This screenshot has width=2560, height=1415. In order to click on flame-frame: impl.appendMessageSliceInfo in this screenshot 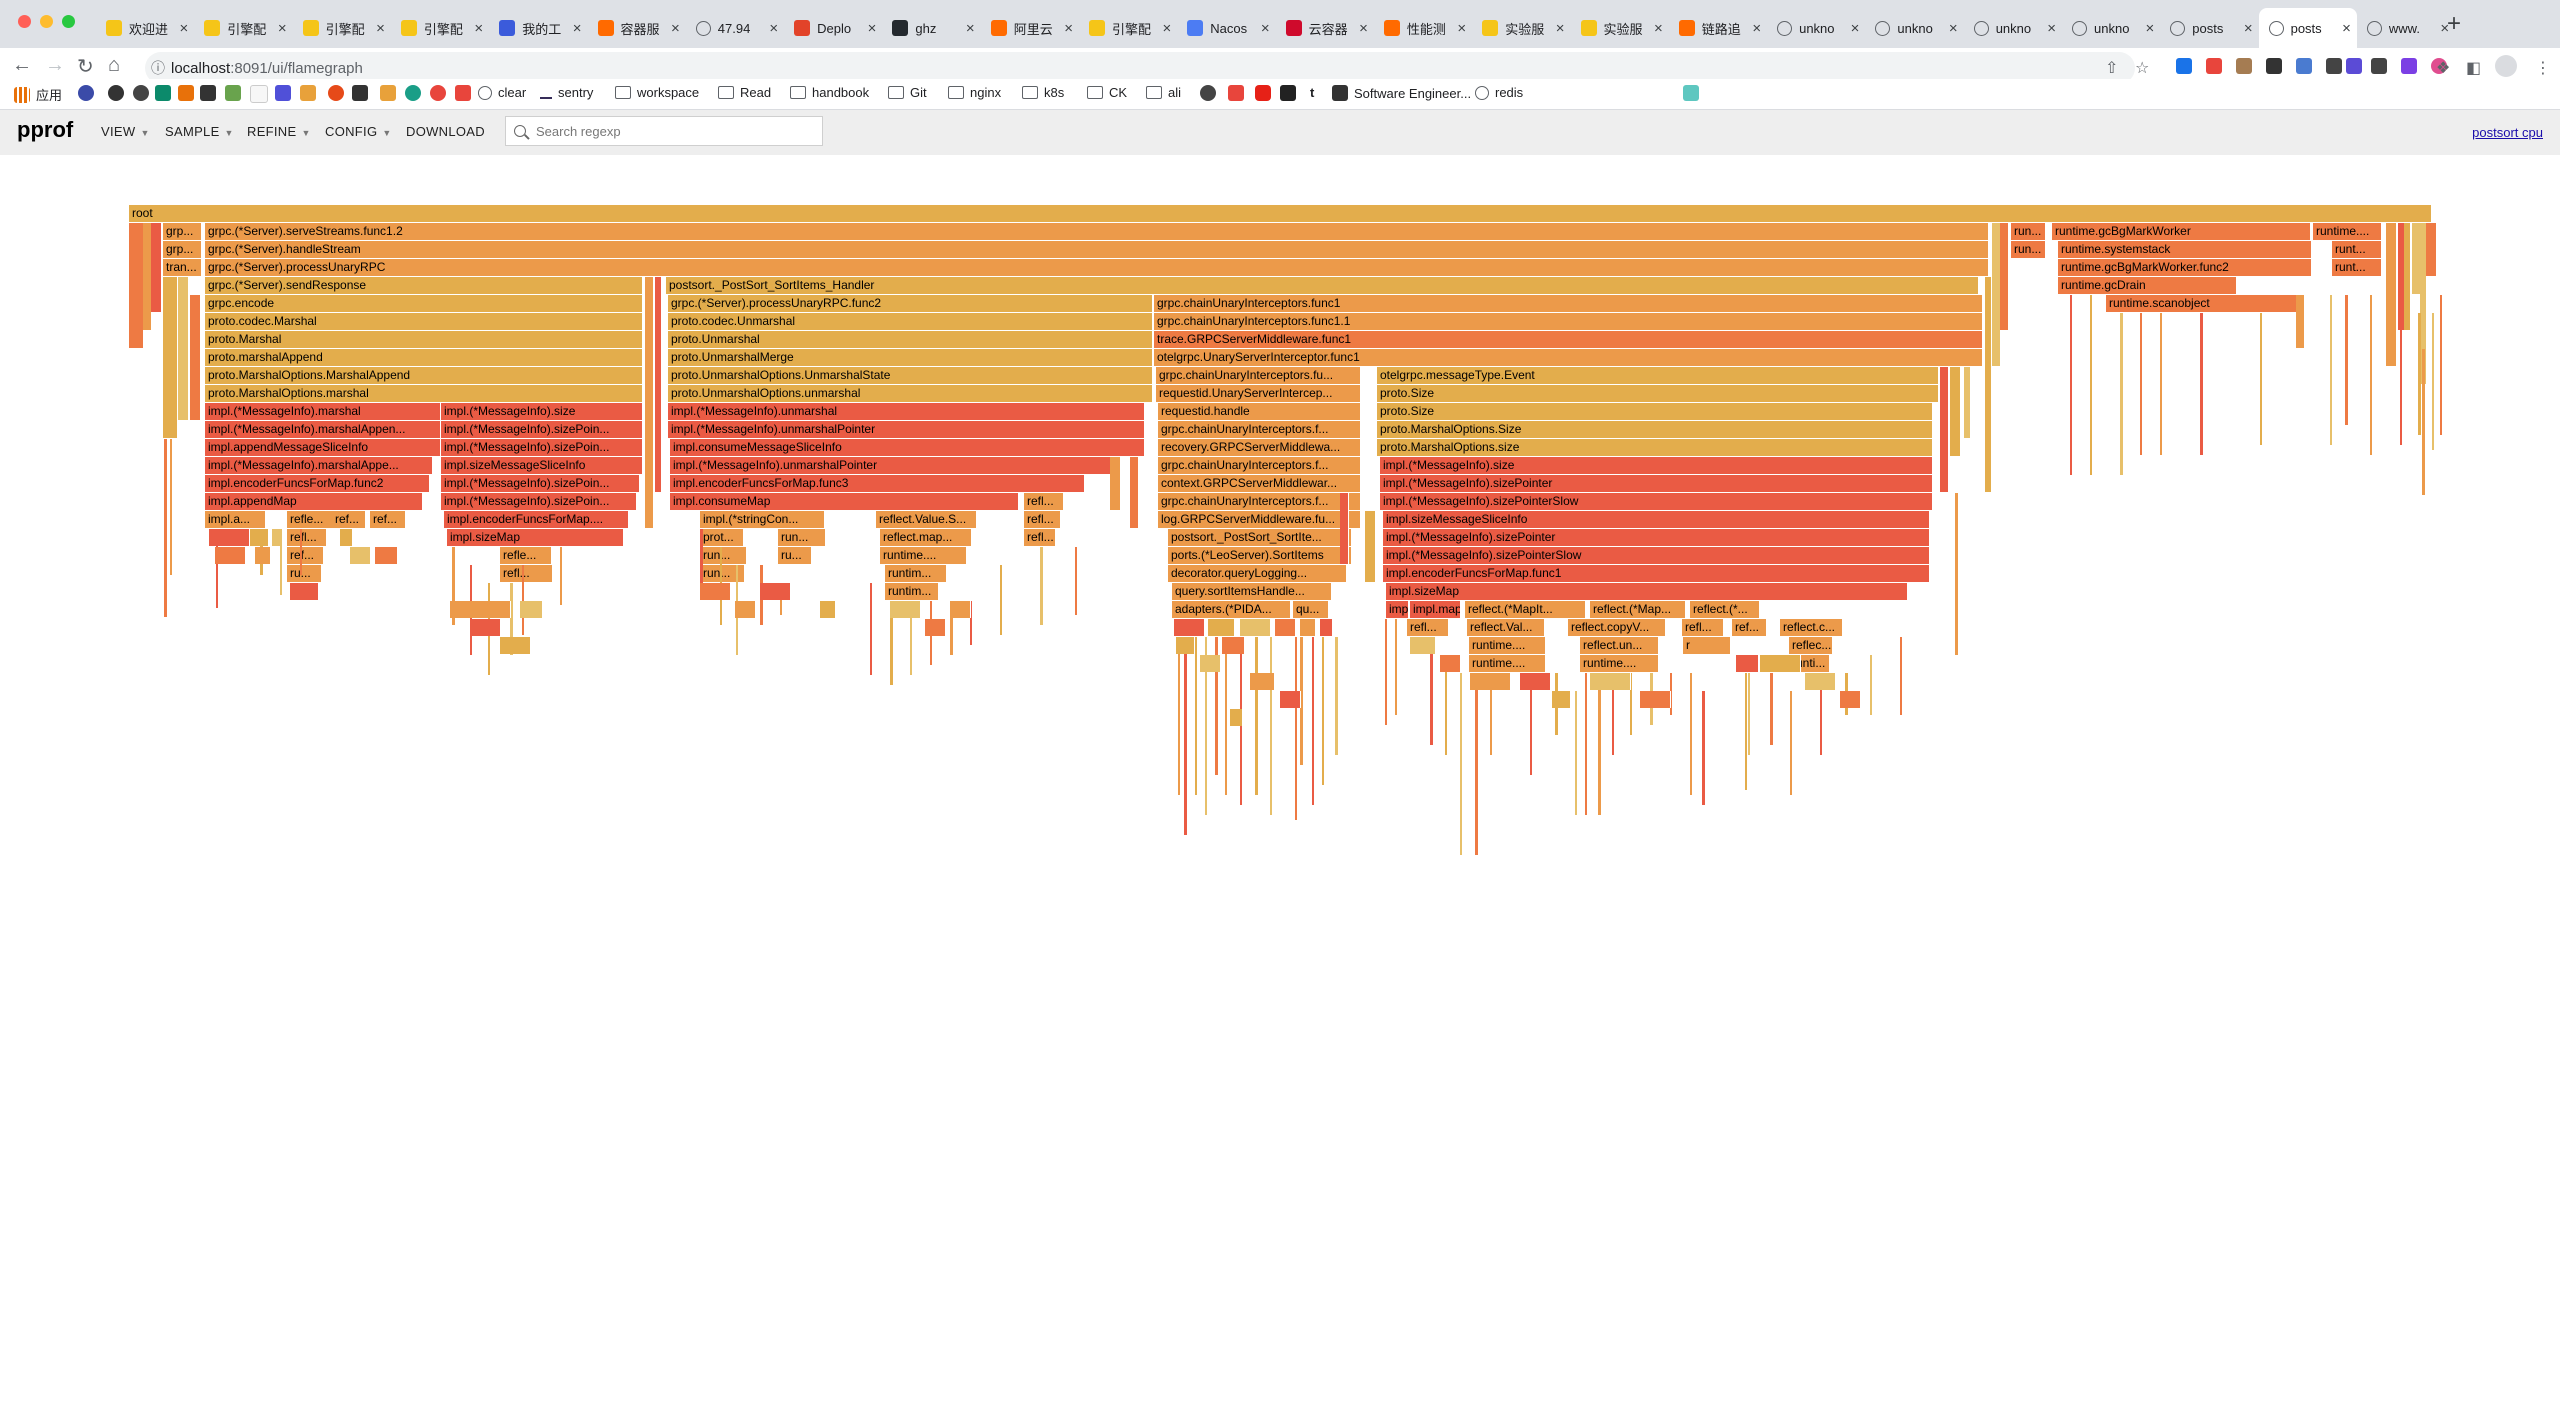, I will do `click(323, 447)`.